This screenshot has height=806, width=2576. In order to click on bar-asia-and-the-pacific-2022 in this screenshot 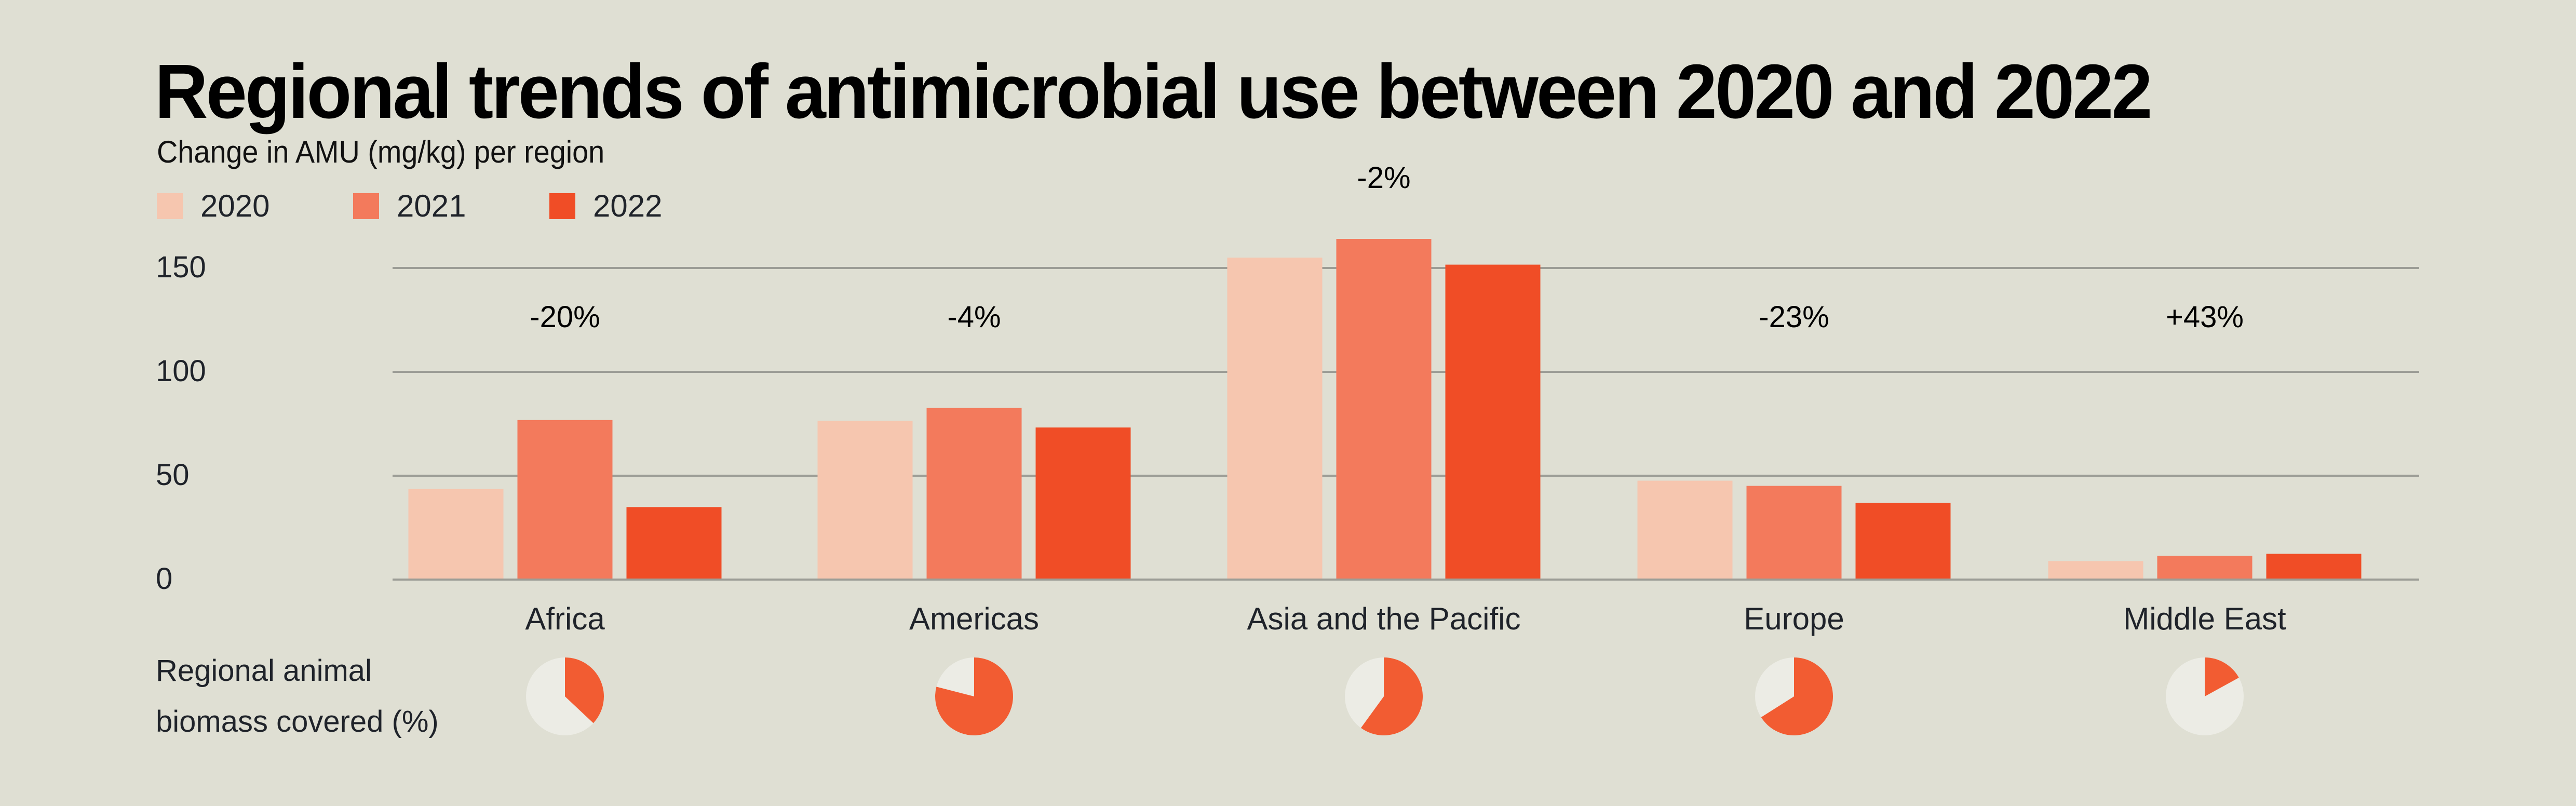, I will do `click(1493, 421)`.